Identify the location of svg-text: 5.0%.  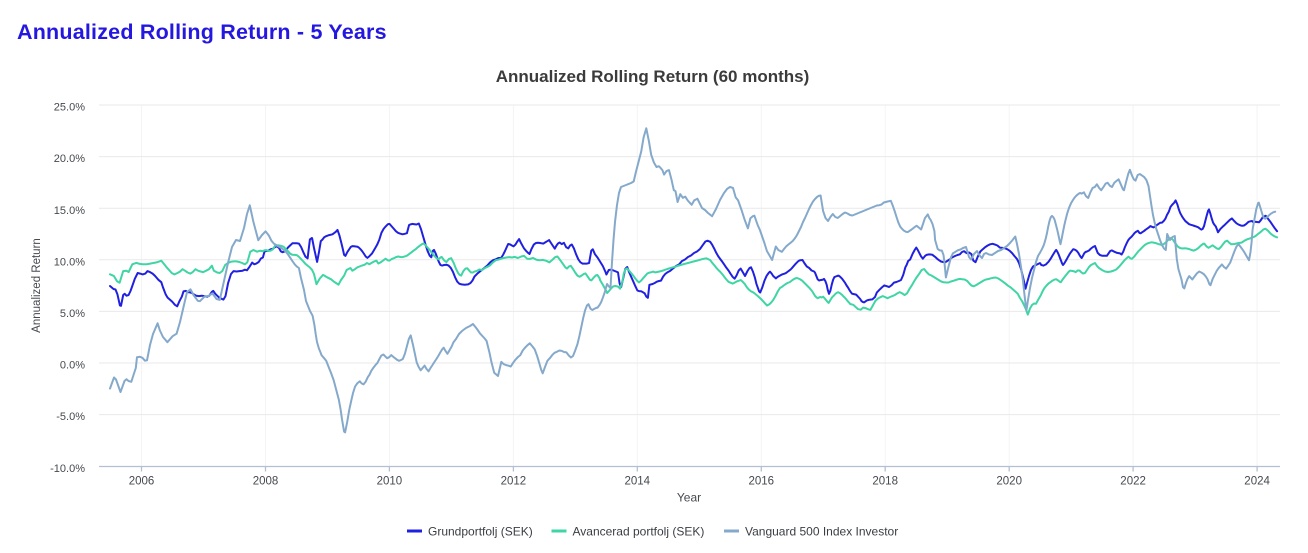
(72, 314).